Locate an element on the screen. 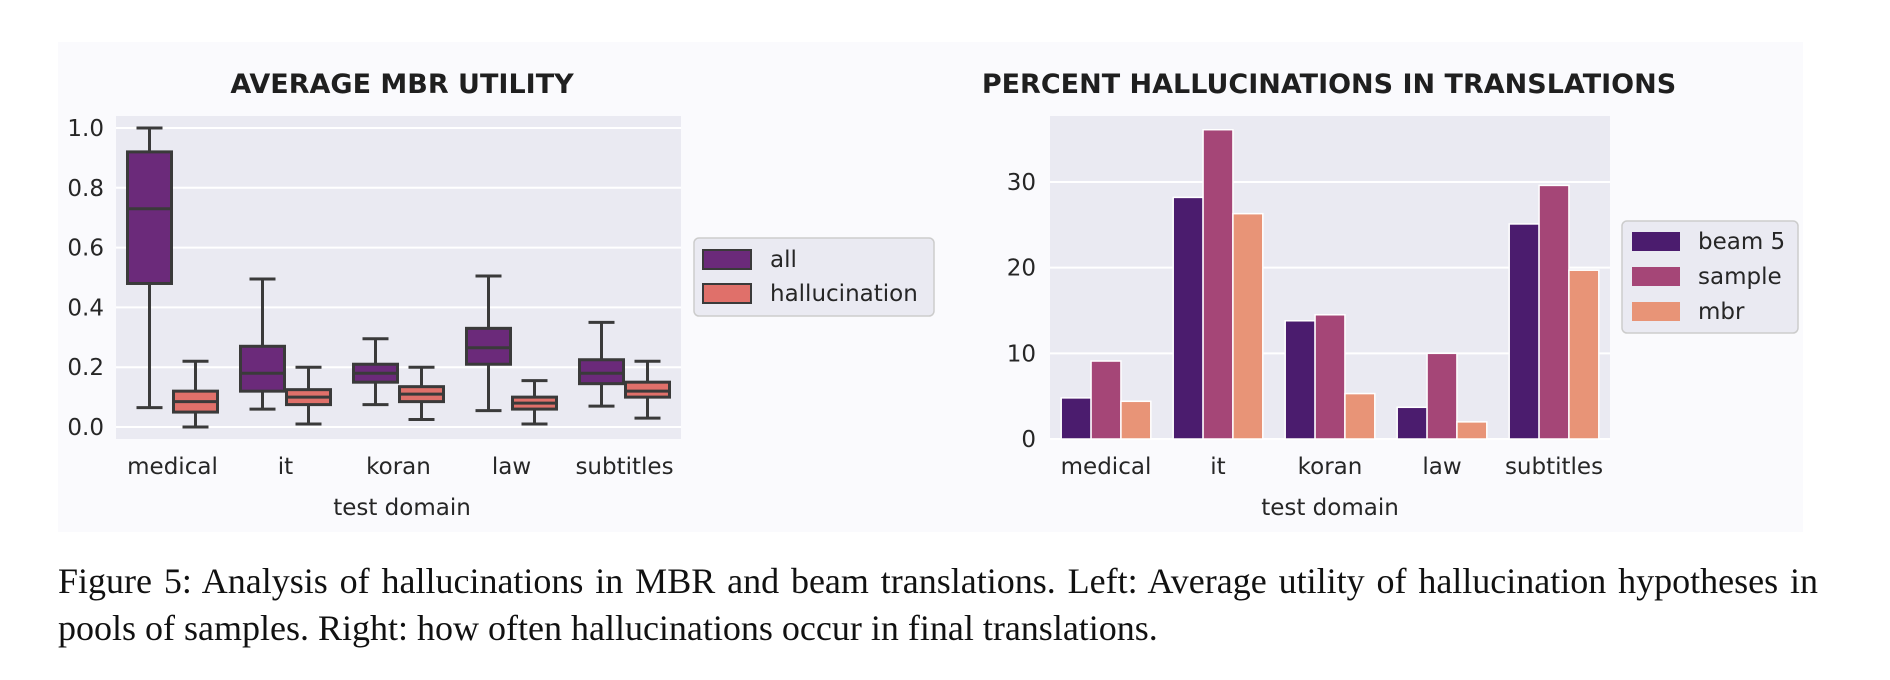 This screenshot has height=680, width=1890. bar-beam-5-it is located at coordinates (1188, 318).